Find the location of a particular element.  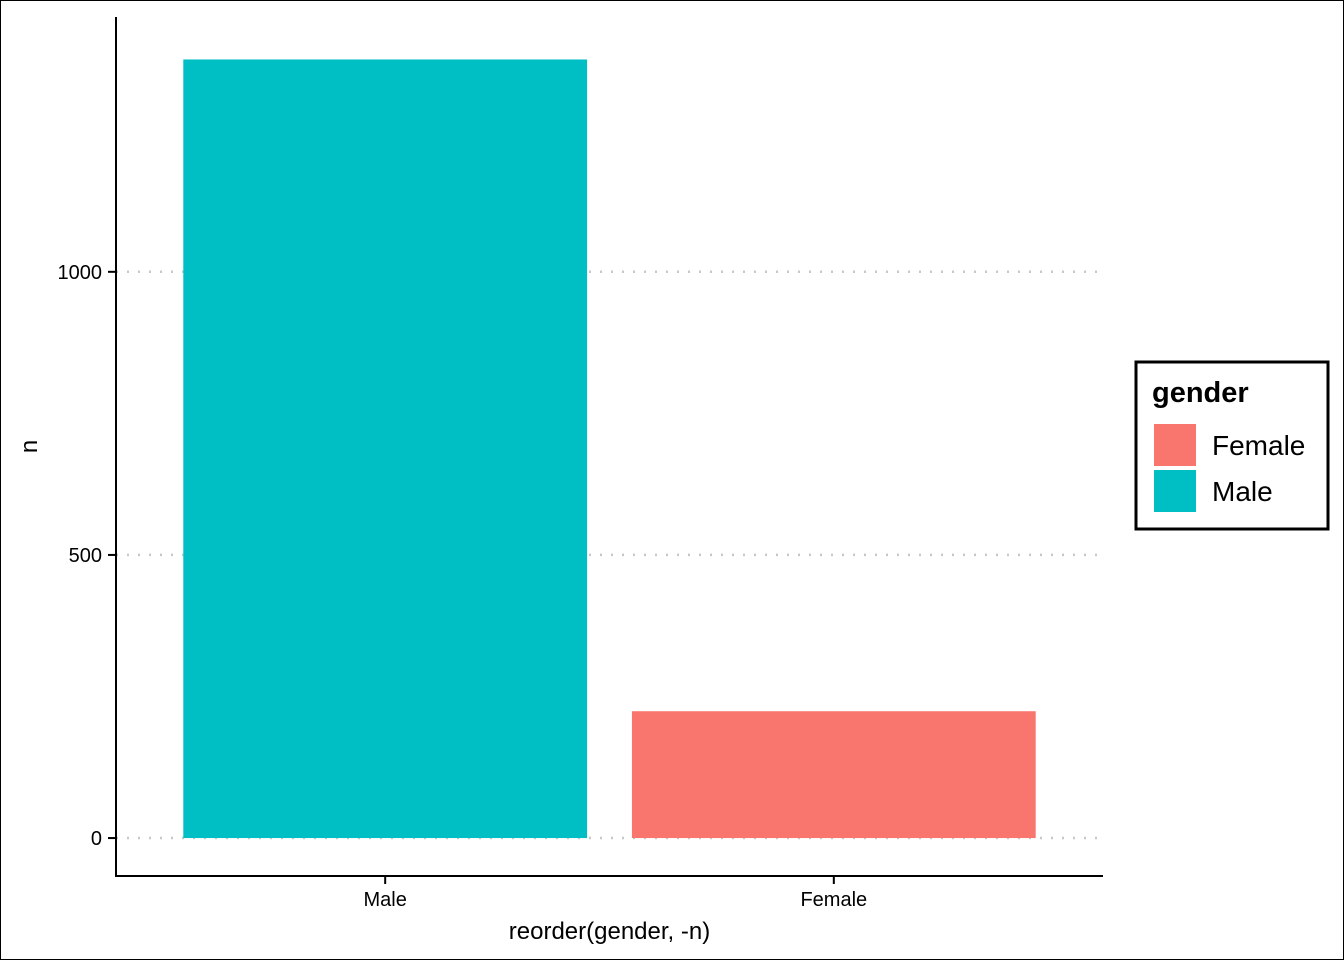

x-ticks: Male Female is located at coordinates (615, 893).